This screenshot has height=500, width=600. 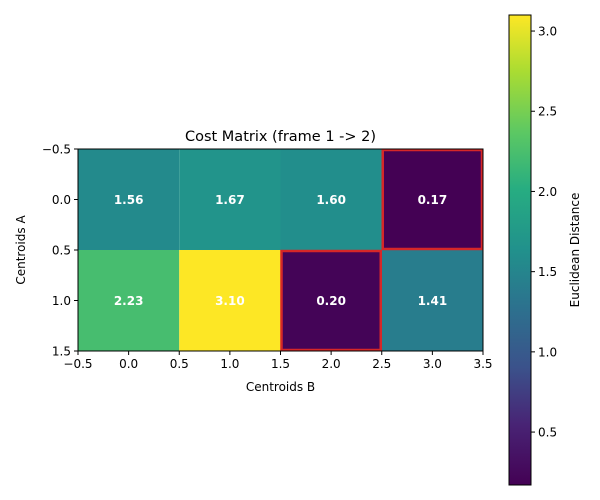 What do you see at coordinates (61, 200) in the screenshot?
I see `y-tick-label: 0.0` at bounding box center [61, 200].